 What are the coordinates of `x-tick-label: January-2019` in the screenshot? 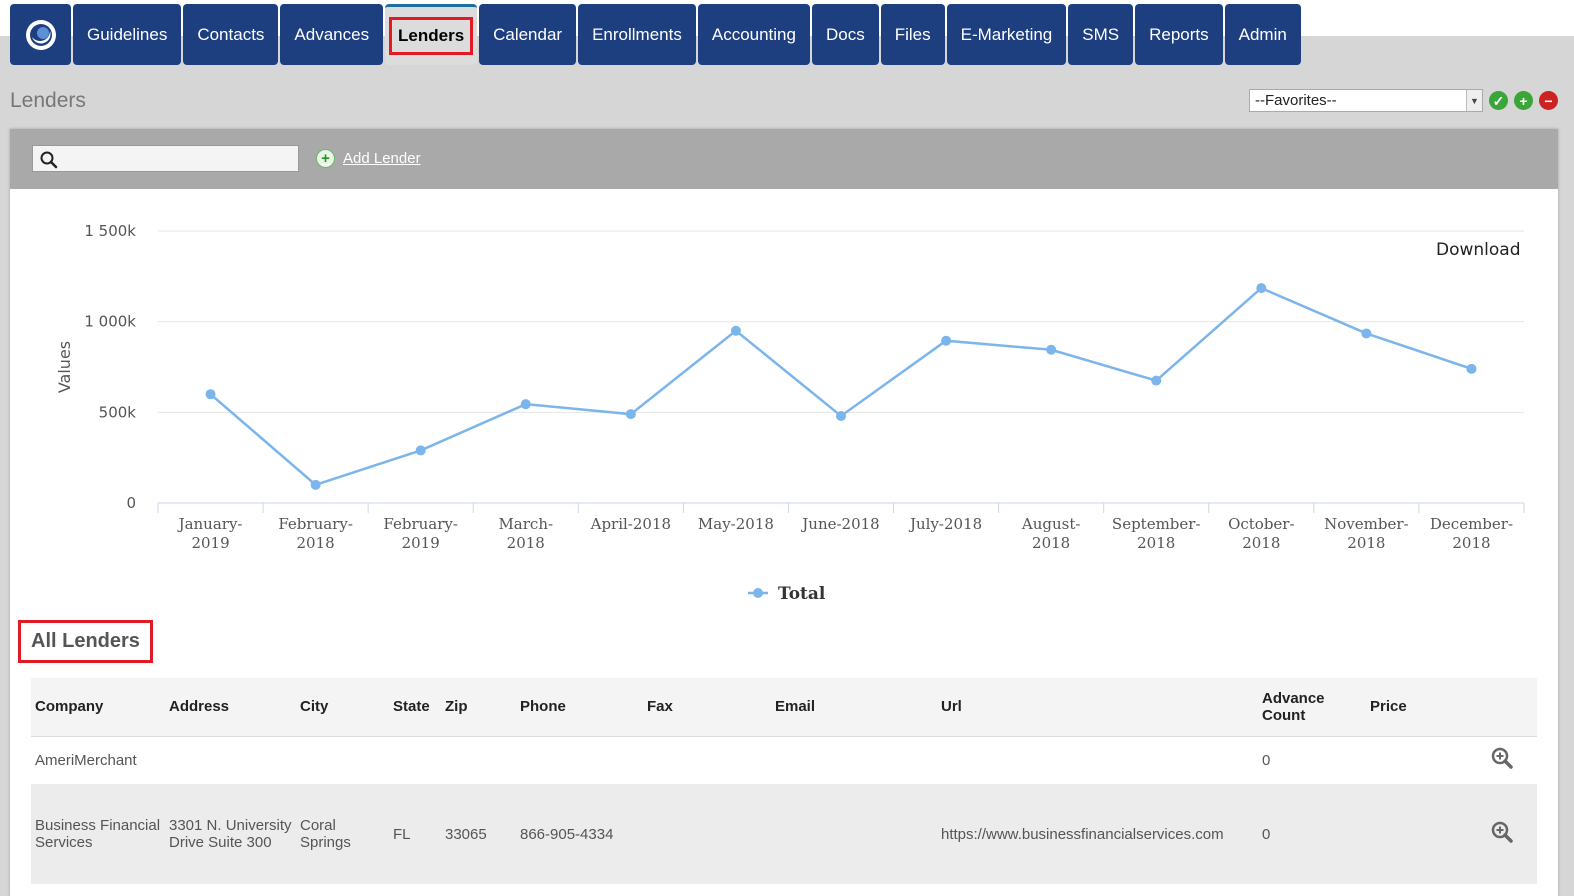 It's located at (210, 533).